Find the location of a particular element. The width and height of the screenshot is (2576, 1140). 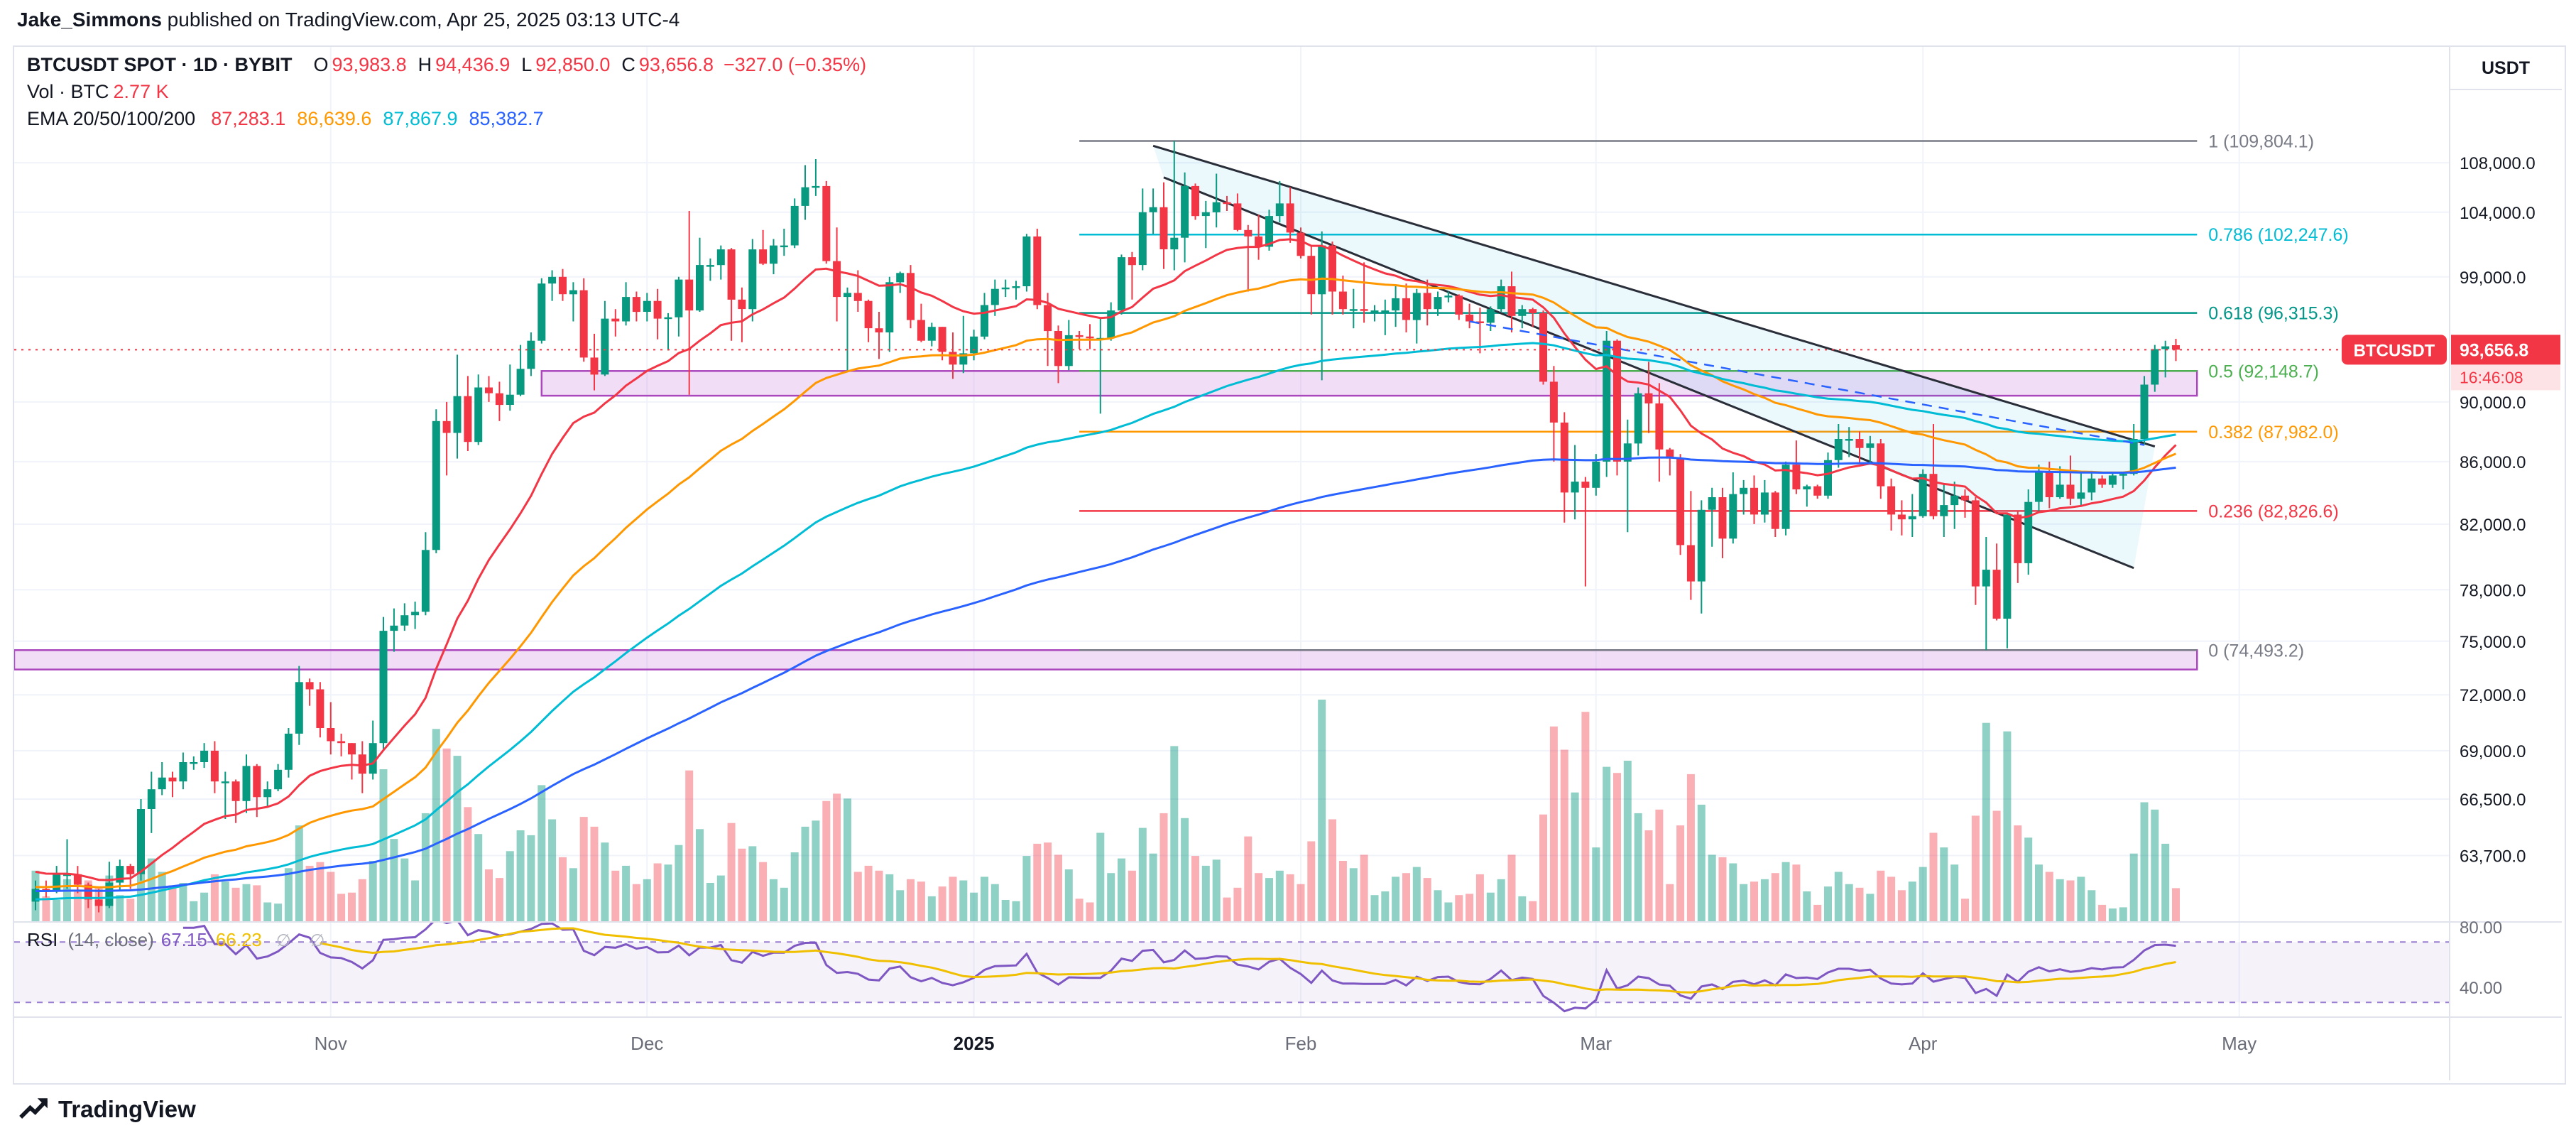

fib-level-label: 1 (109,804.1) is located at coordinates (2261, 142).